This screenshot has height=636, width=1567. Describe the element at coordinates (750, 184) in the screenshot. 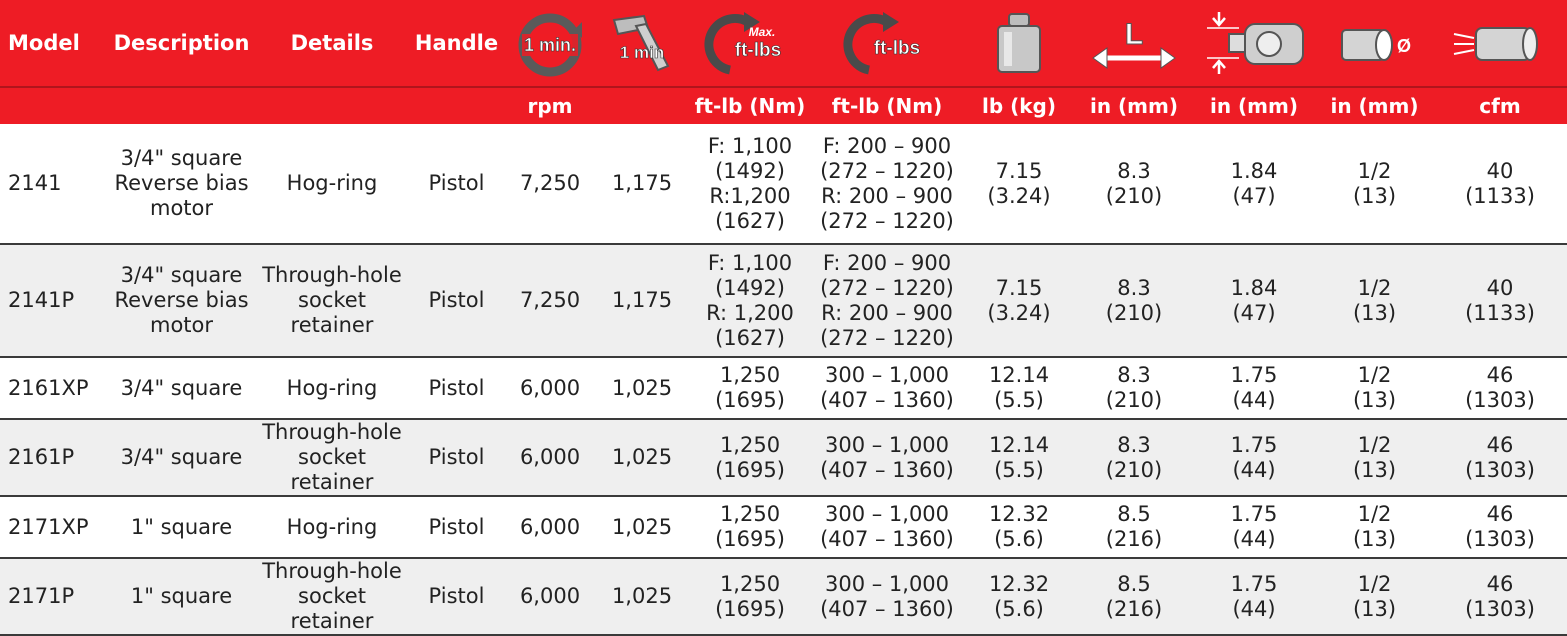

I see `cell-max-torque: F: 1,100 (1492) R:1,200 (1627)` at that location.